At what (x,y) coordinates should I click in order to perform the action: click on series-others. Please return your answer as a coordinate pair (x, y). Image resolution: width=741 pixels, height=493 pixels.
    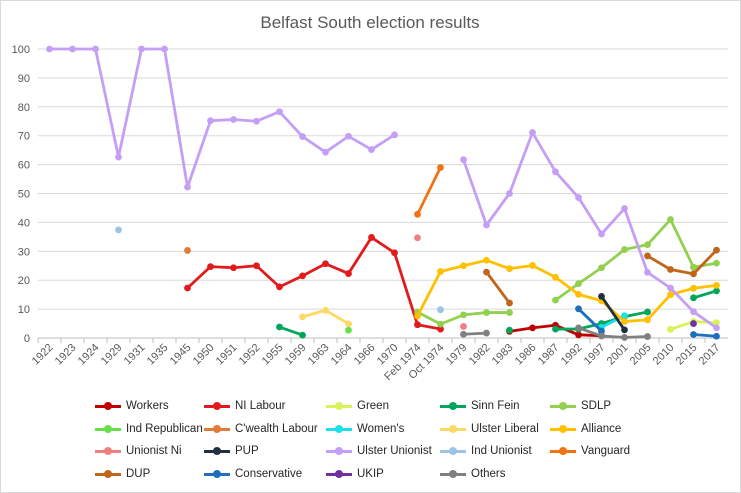
    Looking at the image, I should click on (555, 332).